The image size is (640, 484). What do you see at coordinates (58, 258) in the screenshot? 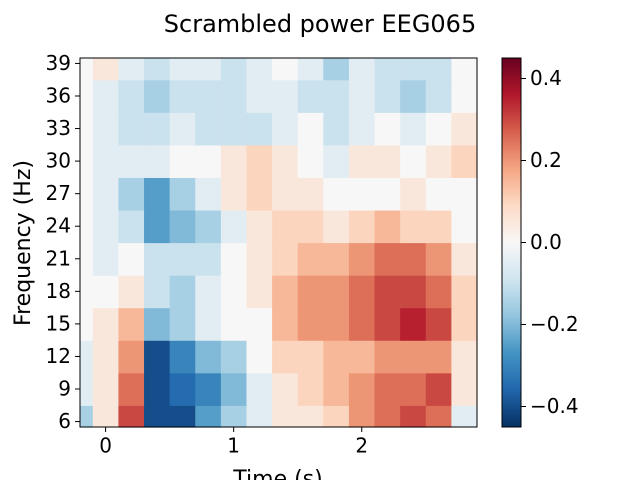
I see `y-tick-label: 21` at bounding box center [58, 258].